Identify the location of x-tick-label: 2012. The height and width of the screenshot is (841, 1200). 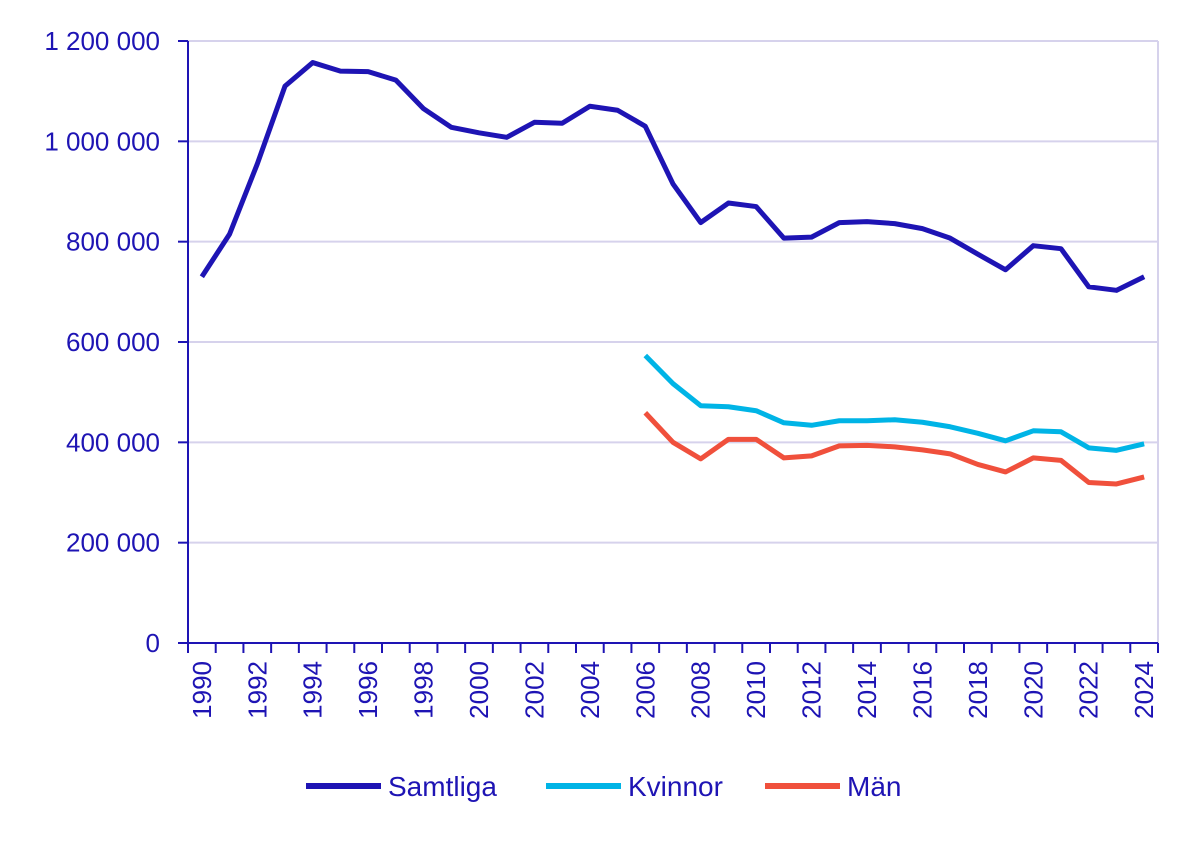
(812, 690).